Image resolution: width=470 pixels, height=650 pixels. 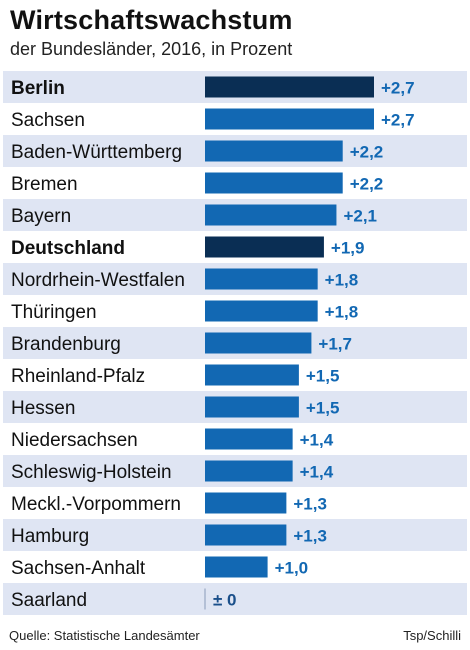 I want to click on bar-schleswig-holstein, so click(x=249, y=471).